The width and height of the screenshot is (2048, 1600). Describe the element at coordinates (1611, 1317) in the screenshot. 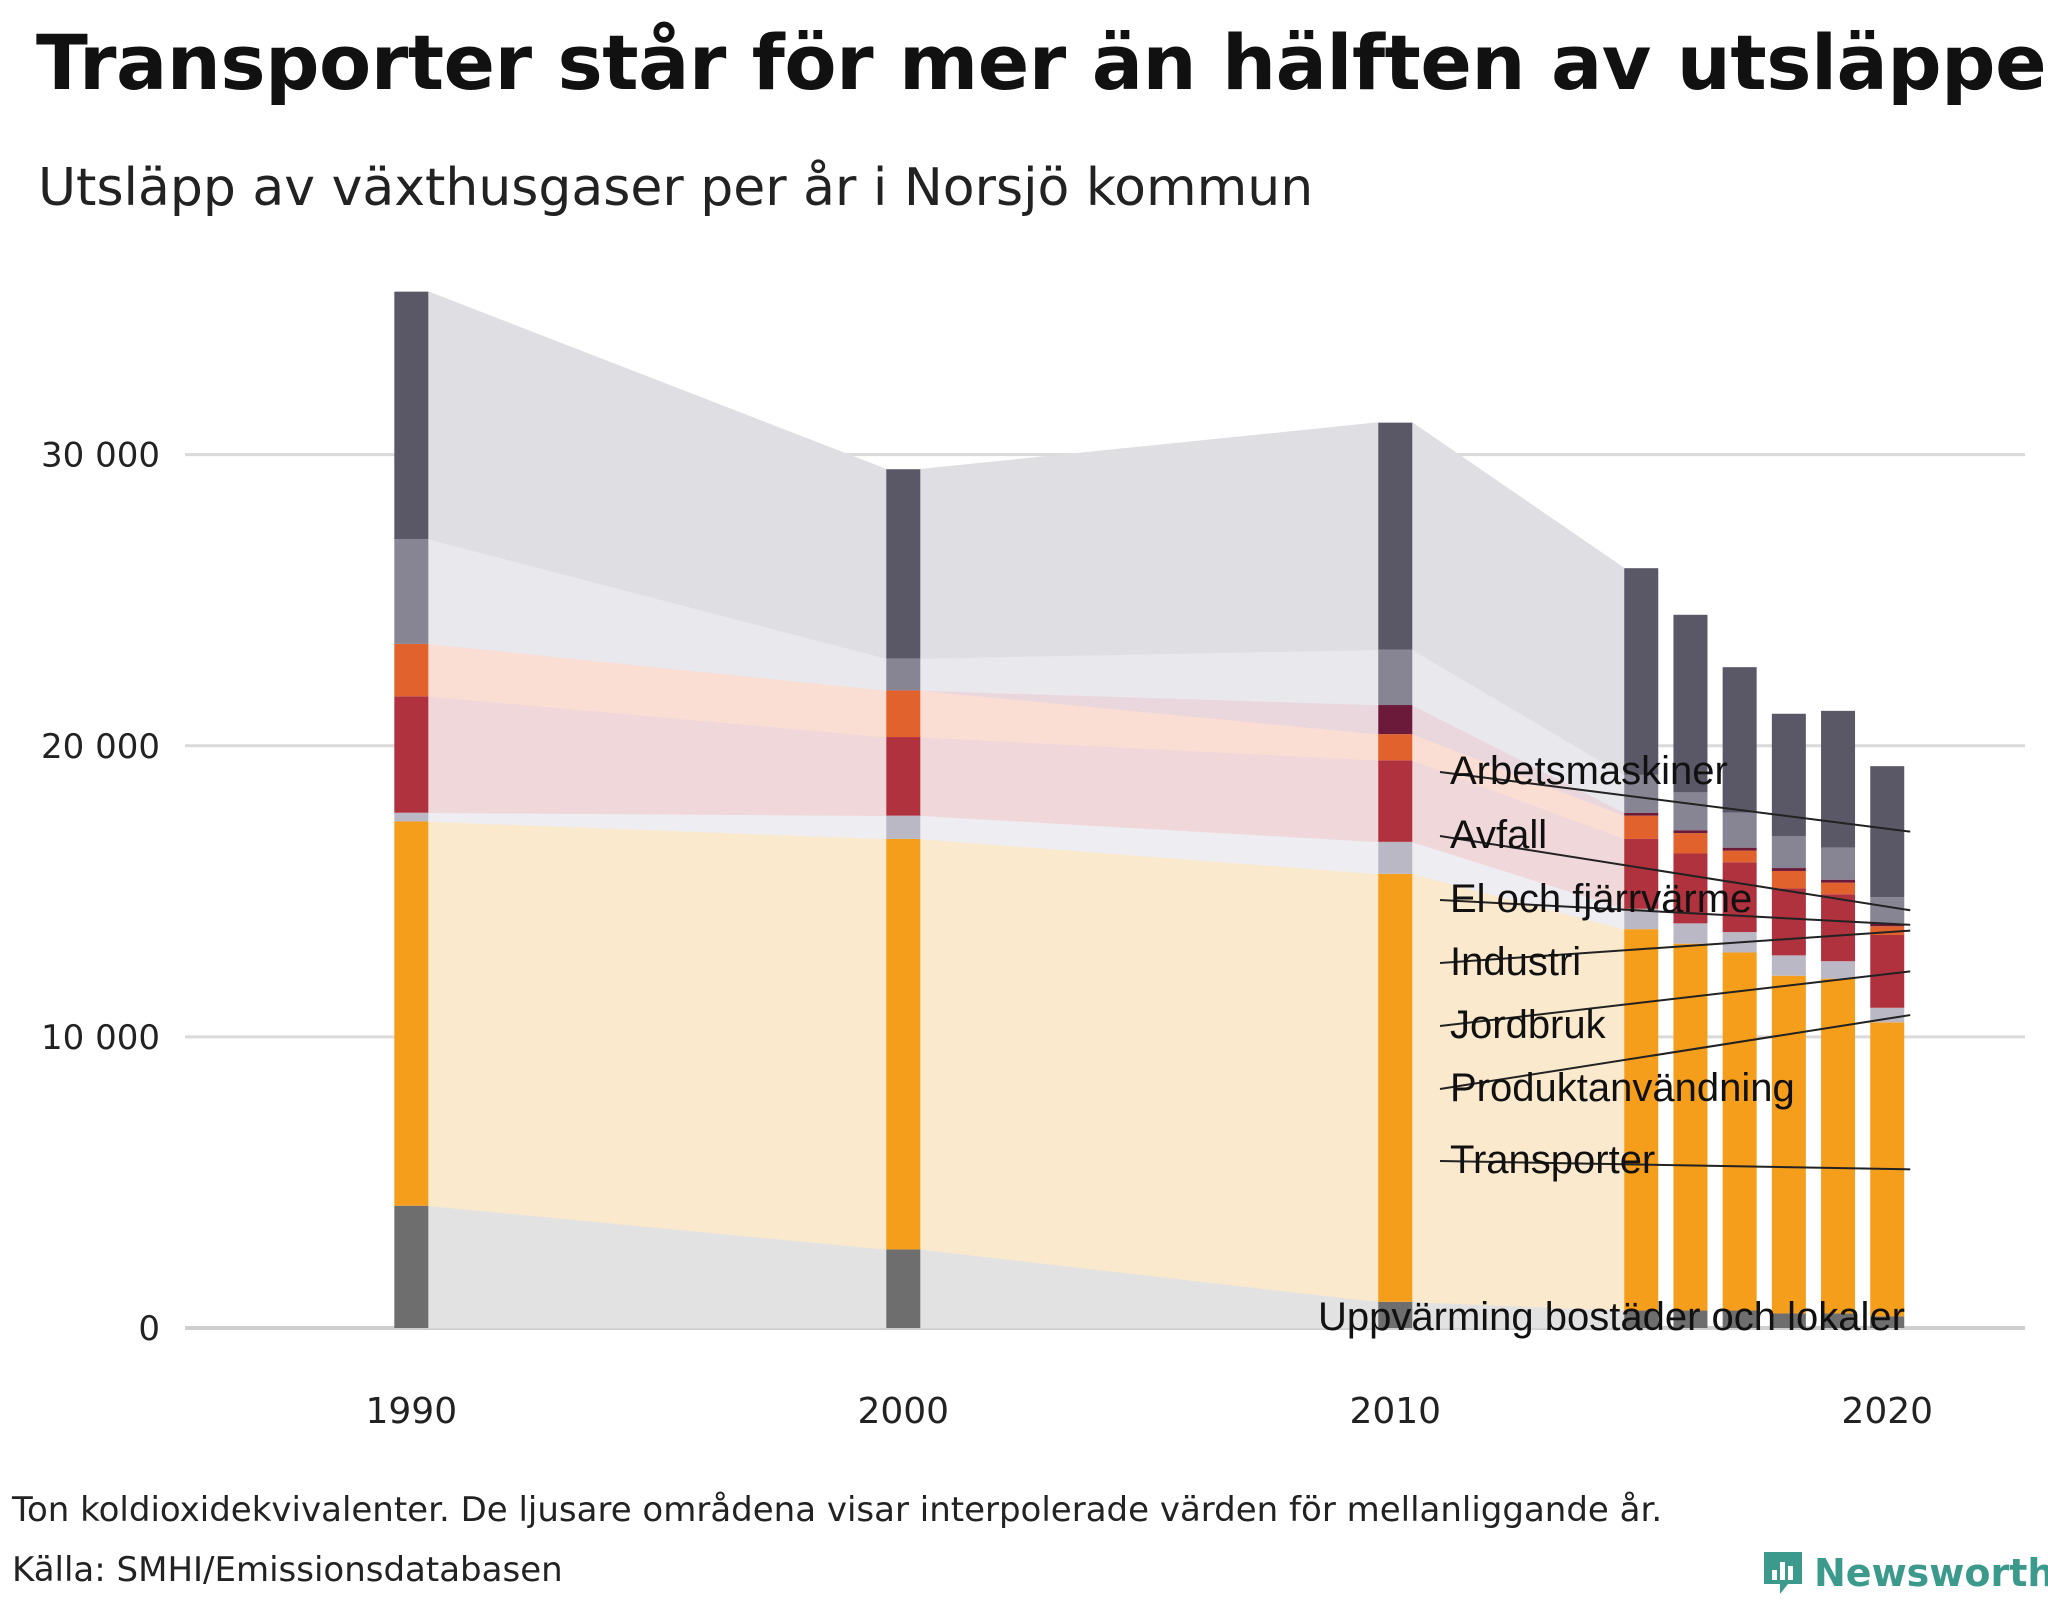

I see `series-label: Uppvärming bostäder och lokaler` at that location.